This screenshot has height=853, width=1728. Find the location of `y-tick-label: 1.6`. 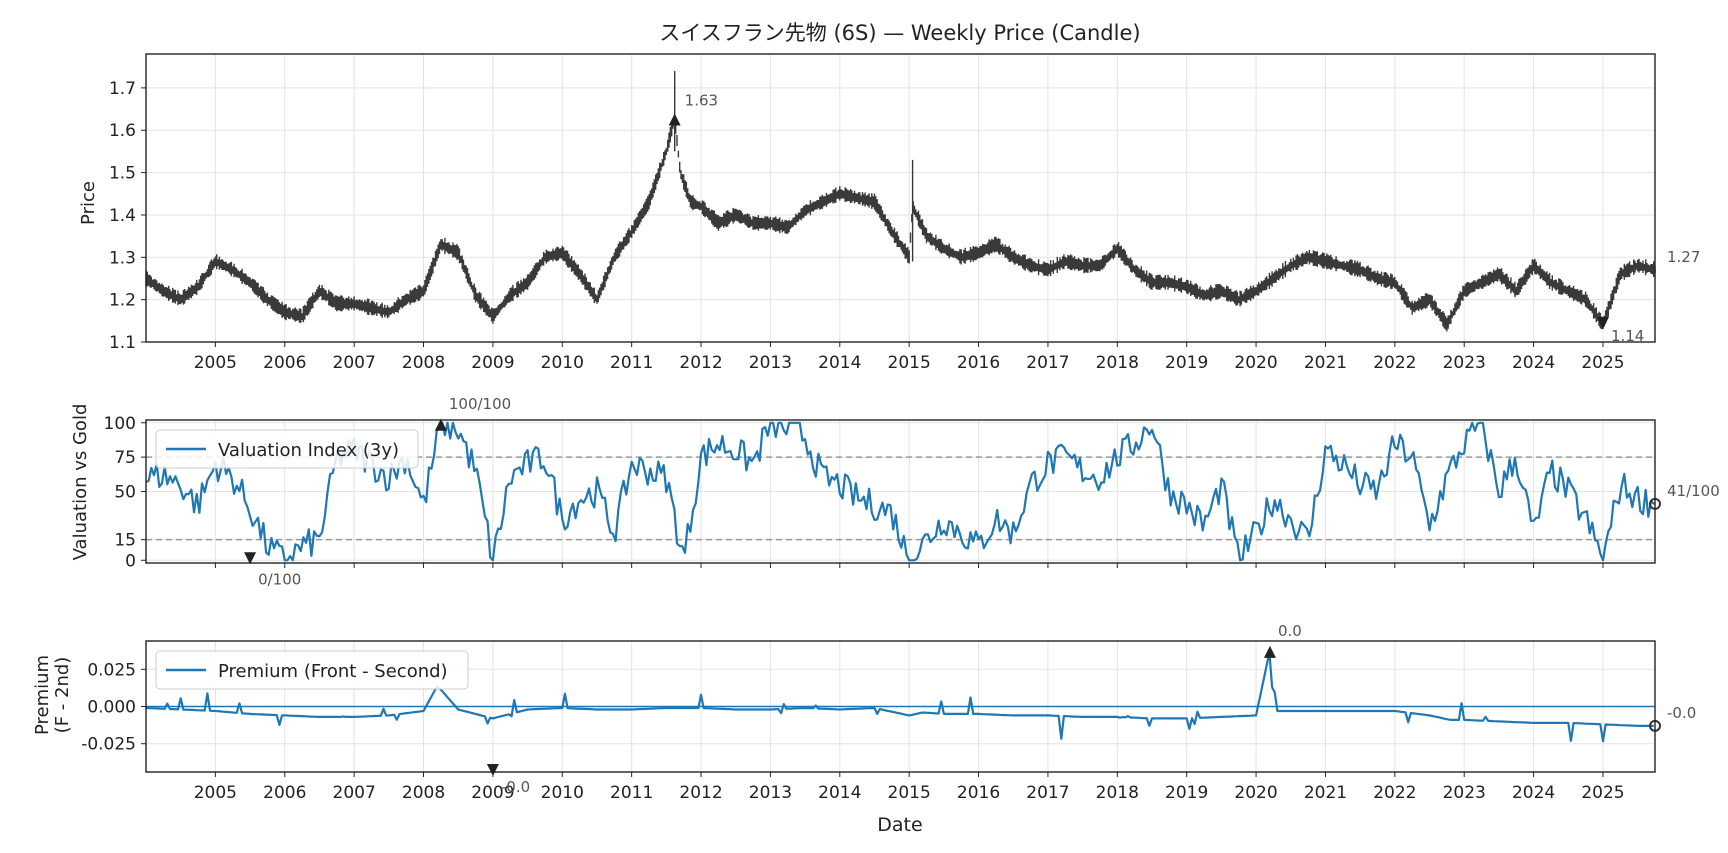

y-tick-label: 1.6 is located at coordinates (122, 131).